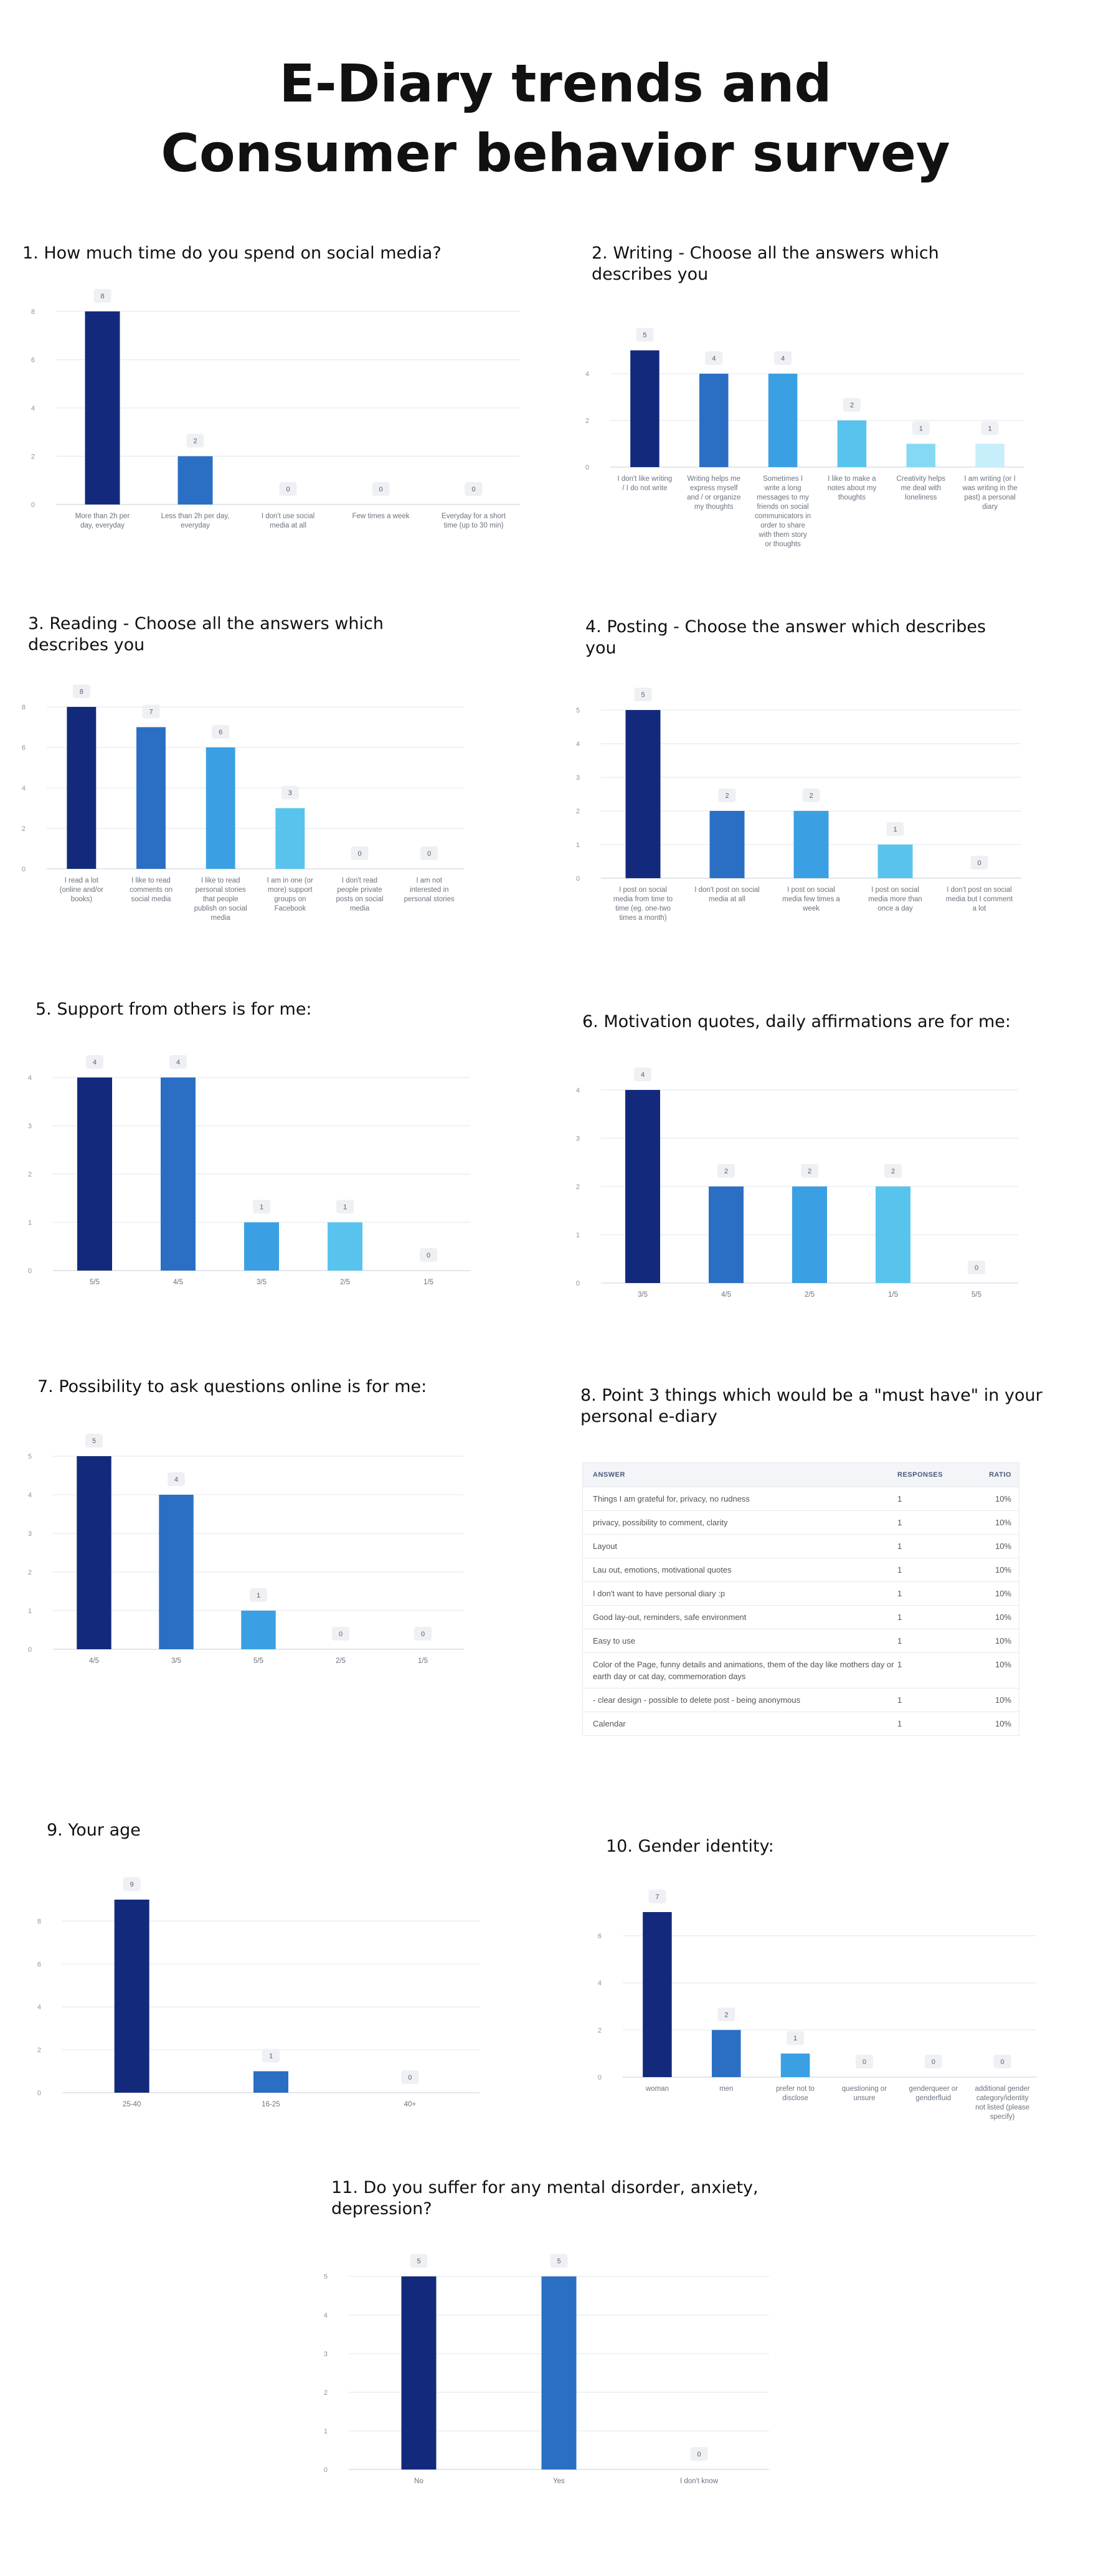 Image resolution: width=1111 pixels, height=2576 pixels. I want to click on y-tick-label: 5, so click(30, 1457).